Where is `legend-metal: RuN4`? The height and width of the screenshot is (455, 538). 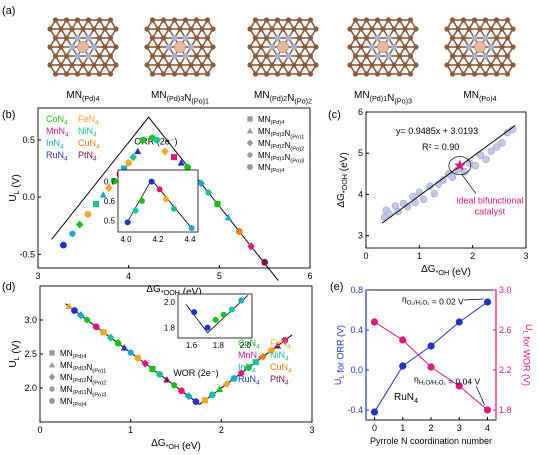
legend-metal: RuN4 is located at coordinates (249, 380).